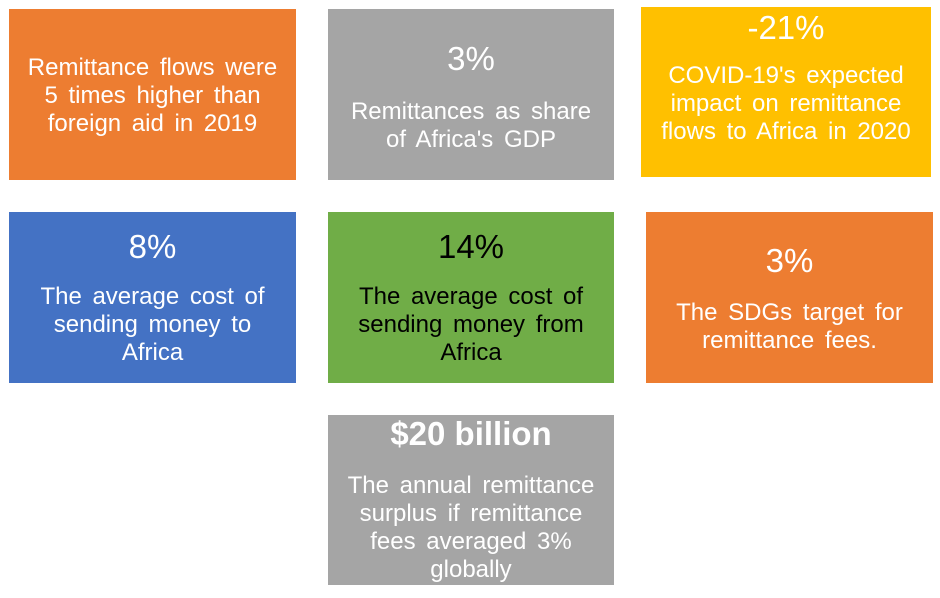  What do you see at coordinates (152, 246) in the screenshot?
I see `tile-stat: 8%` at bounding box center [152, 246].